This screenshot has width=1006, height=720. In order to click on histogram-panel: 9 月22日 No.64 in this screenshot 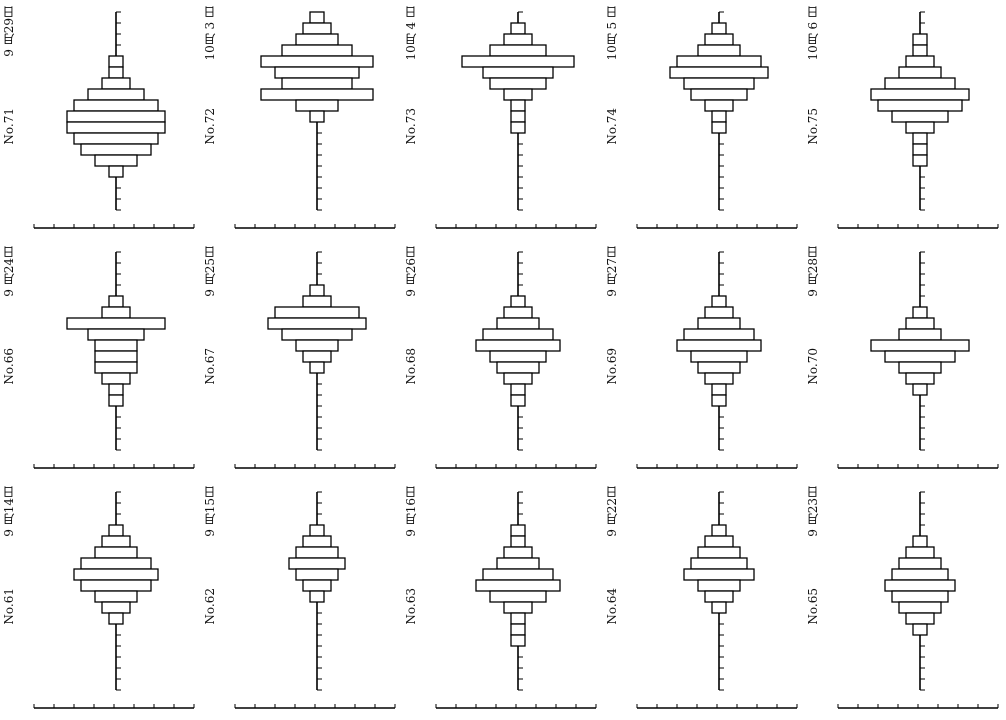, I will do `click(703, 600)`.